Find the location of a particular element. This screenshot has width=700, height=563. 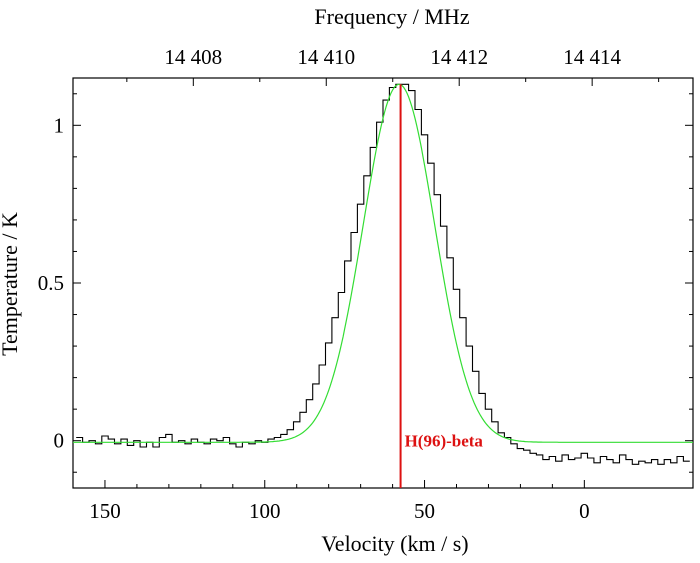

x-axis-title: Velocity (km / s) is located at coordinates (394, 543).